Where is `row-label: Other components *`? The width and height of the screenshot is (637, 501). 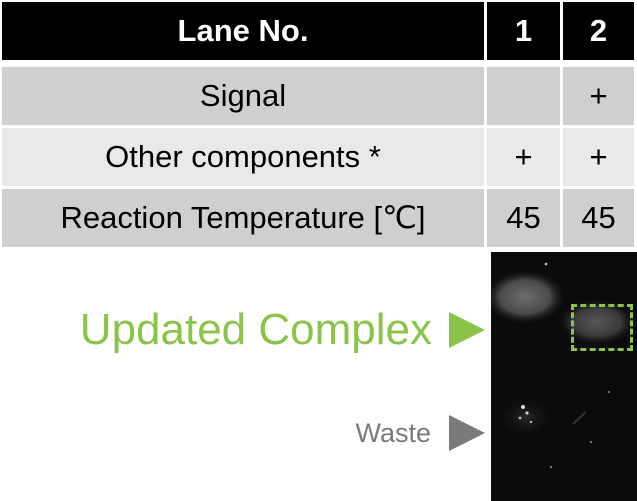
row-label: Other components * is located at coordinates (243, 157).